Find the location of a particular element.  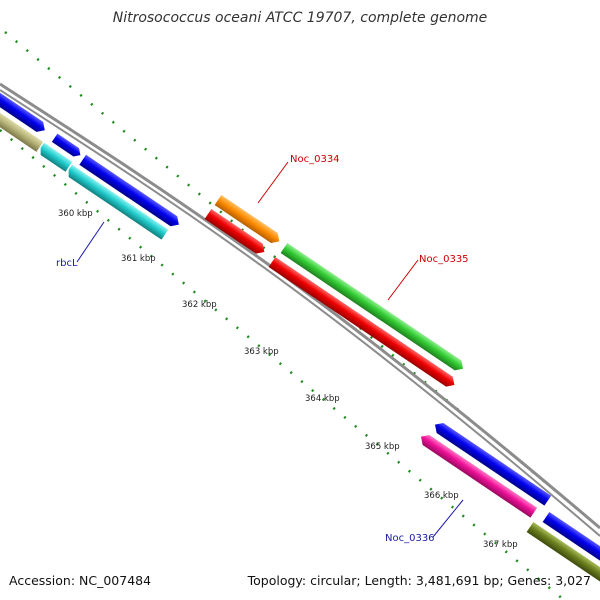

gene-label-rbcL: rbcL is located at coordinates (67, 263).